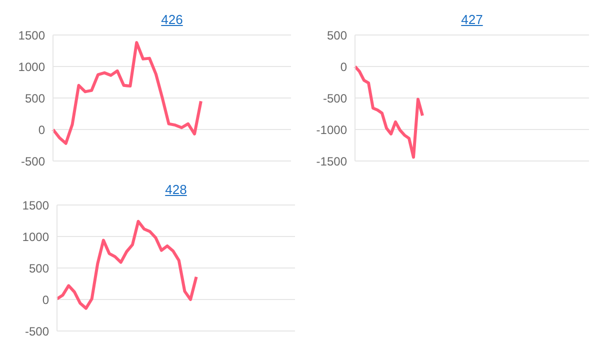 The height and width of the screenshot is (344, 610). Describe the element at coordinates (332, 129) in the screenshot. I see `y-tick-label: -1000` at that location.